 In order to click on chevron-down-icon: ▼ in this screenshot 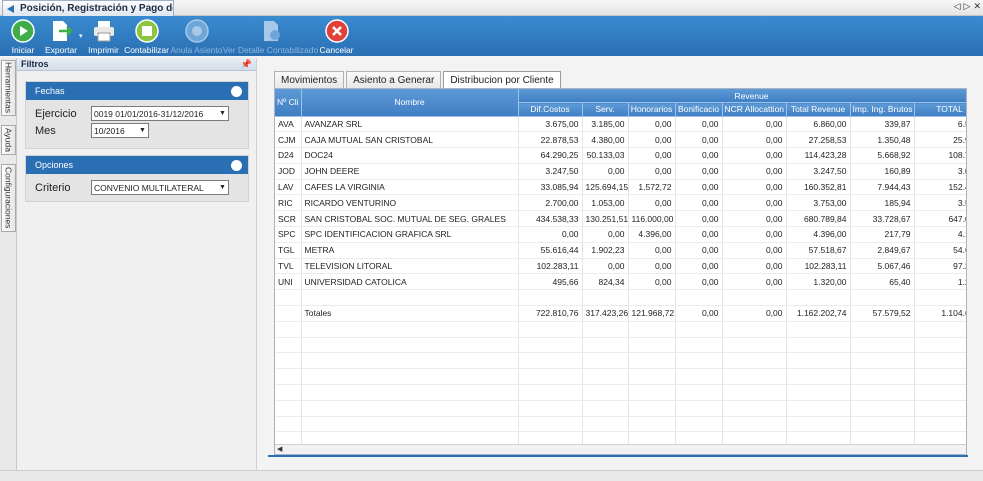, I will do `click(222, 187)`.